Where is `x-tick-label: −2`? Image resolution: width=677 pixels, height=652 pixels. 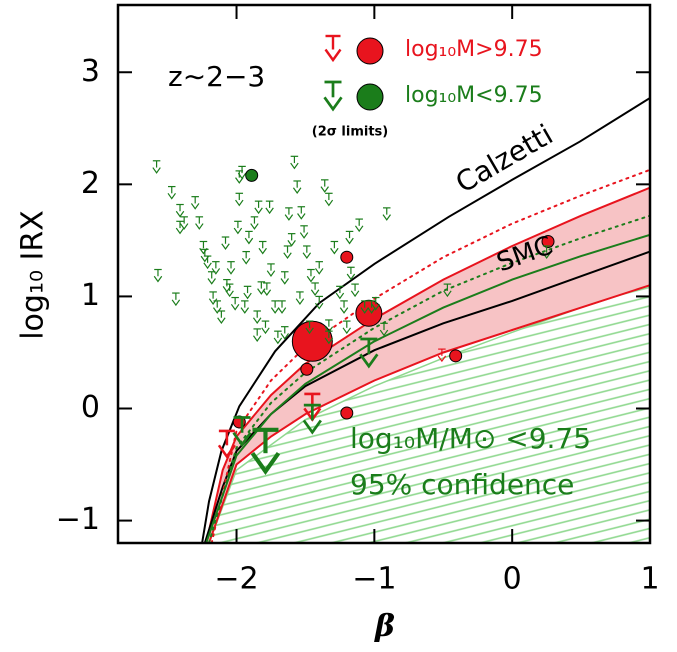
x-tick-label: −2 is located at coordinates (236, 579).